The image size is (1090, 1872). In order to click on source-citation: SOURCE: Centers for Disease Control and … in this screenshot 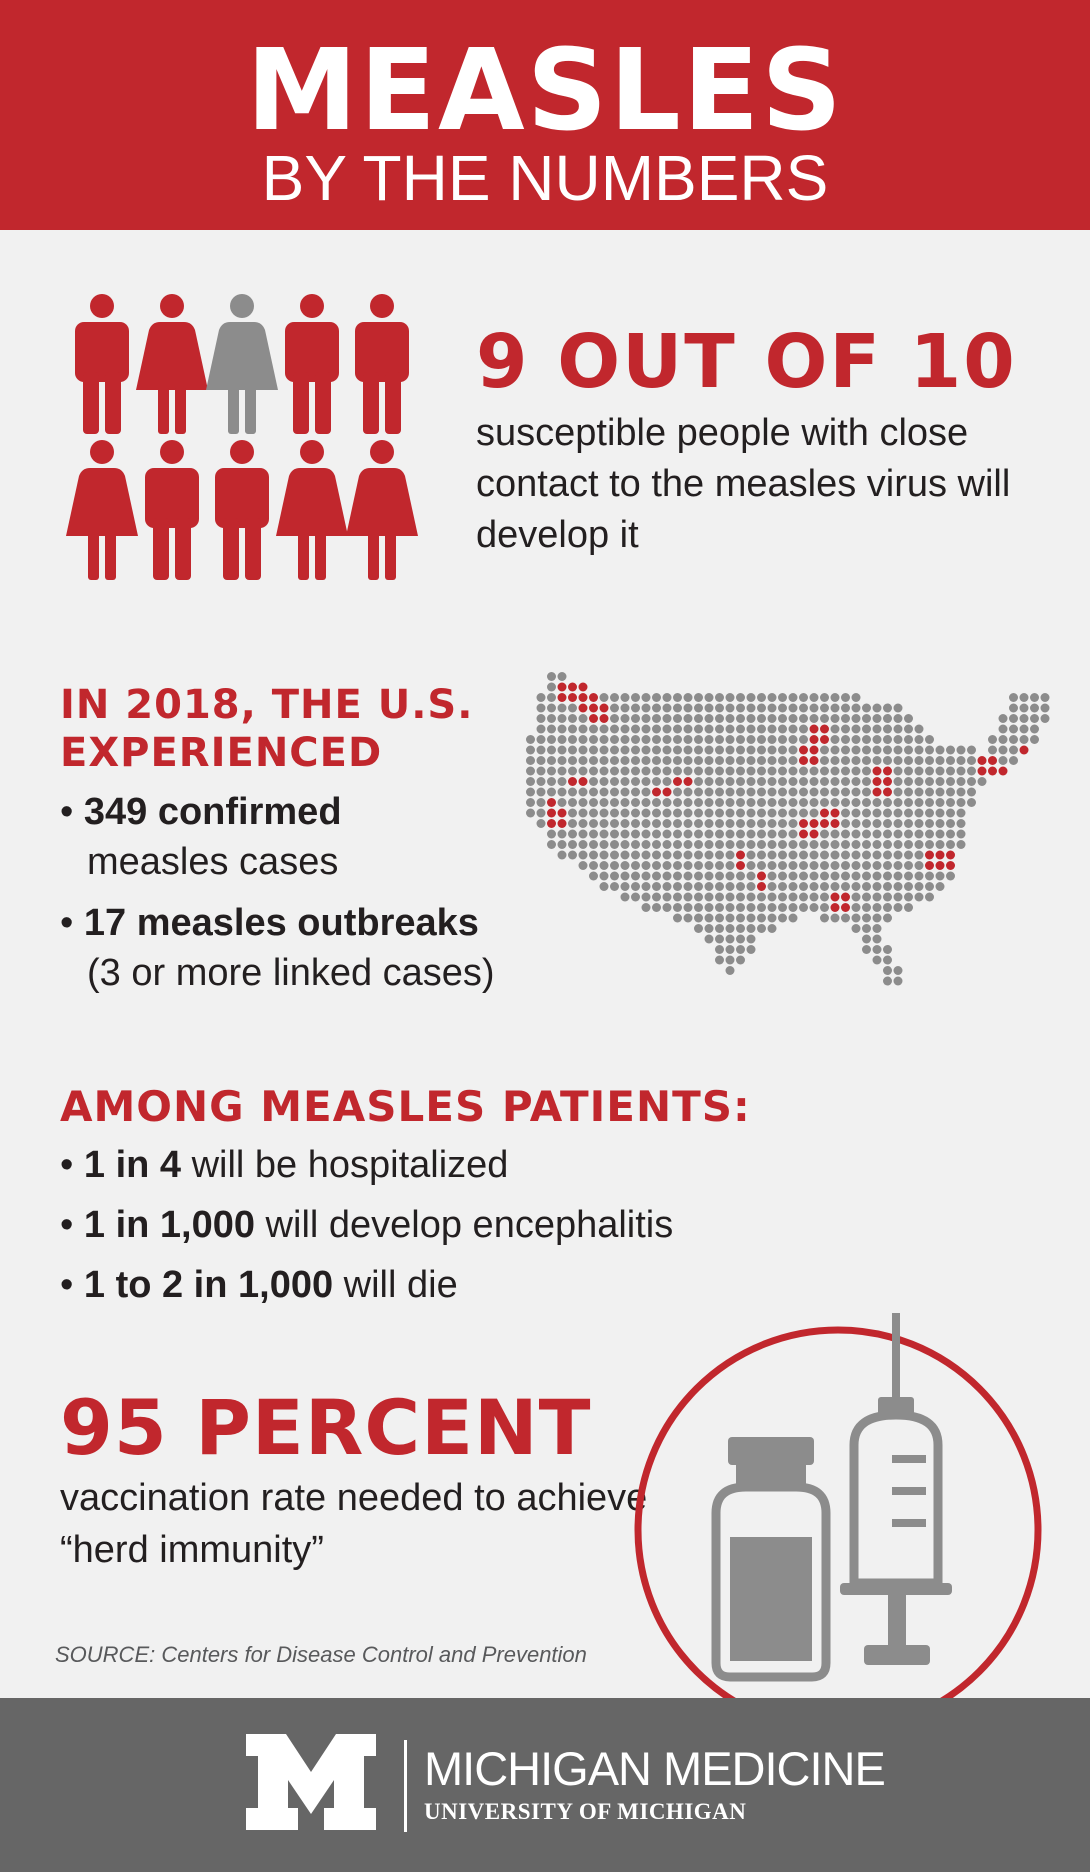, I will do `click(321, 1654)`.